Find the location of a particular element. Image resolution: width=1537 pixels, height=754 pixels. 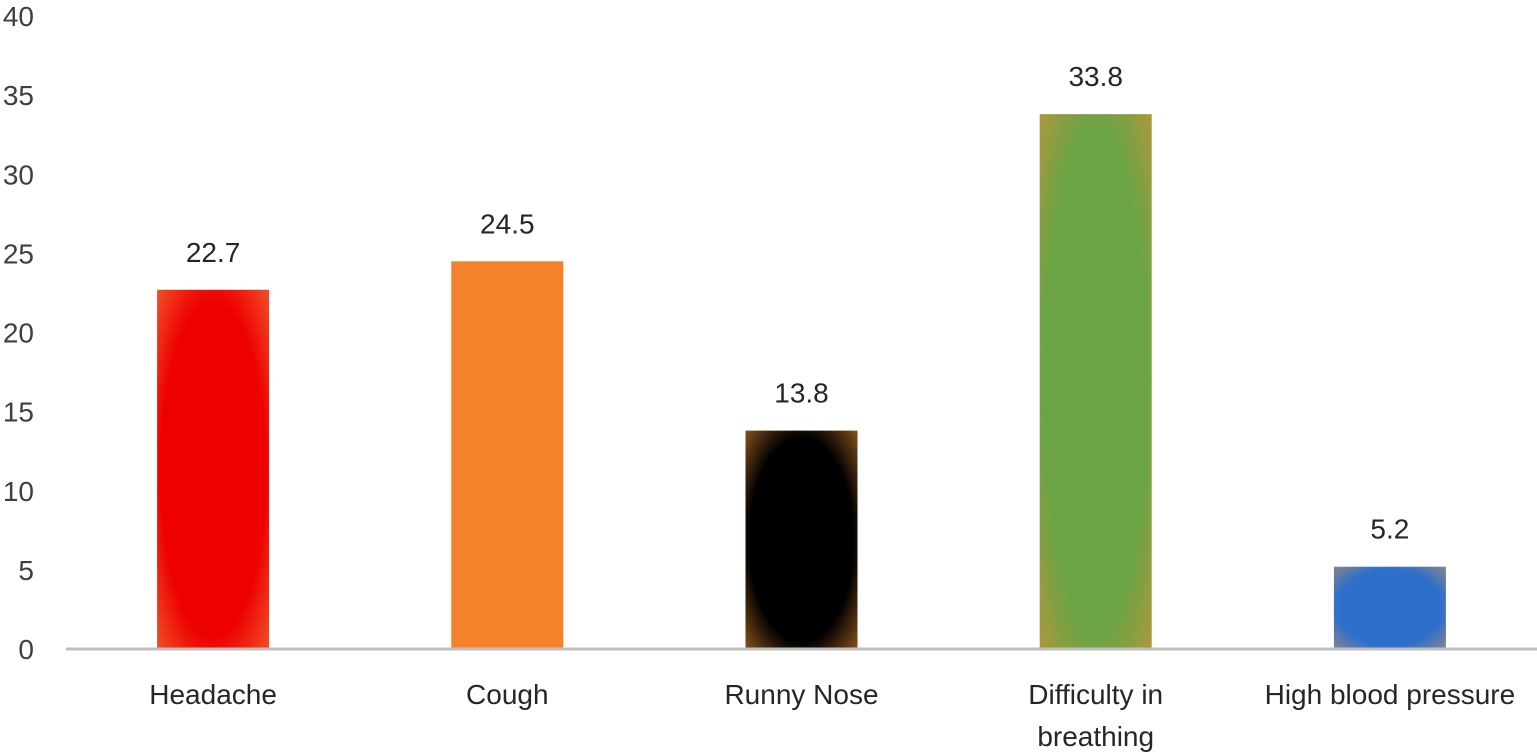

x-tick-label-line: breathing is located at coordinates (1095, 736).